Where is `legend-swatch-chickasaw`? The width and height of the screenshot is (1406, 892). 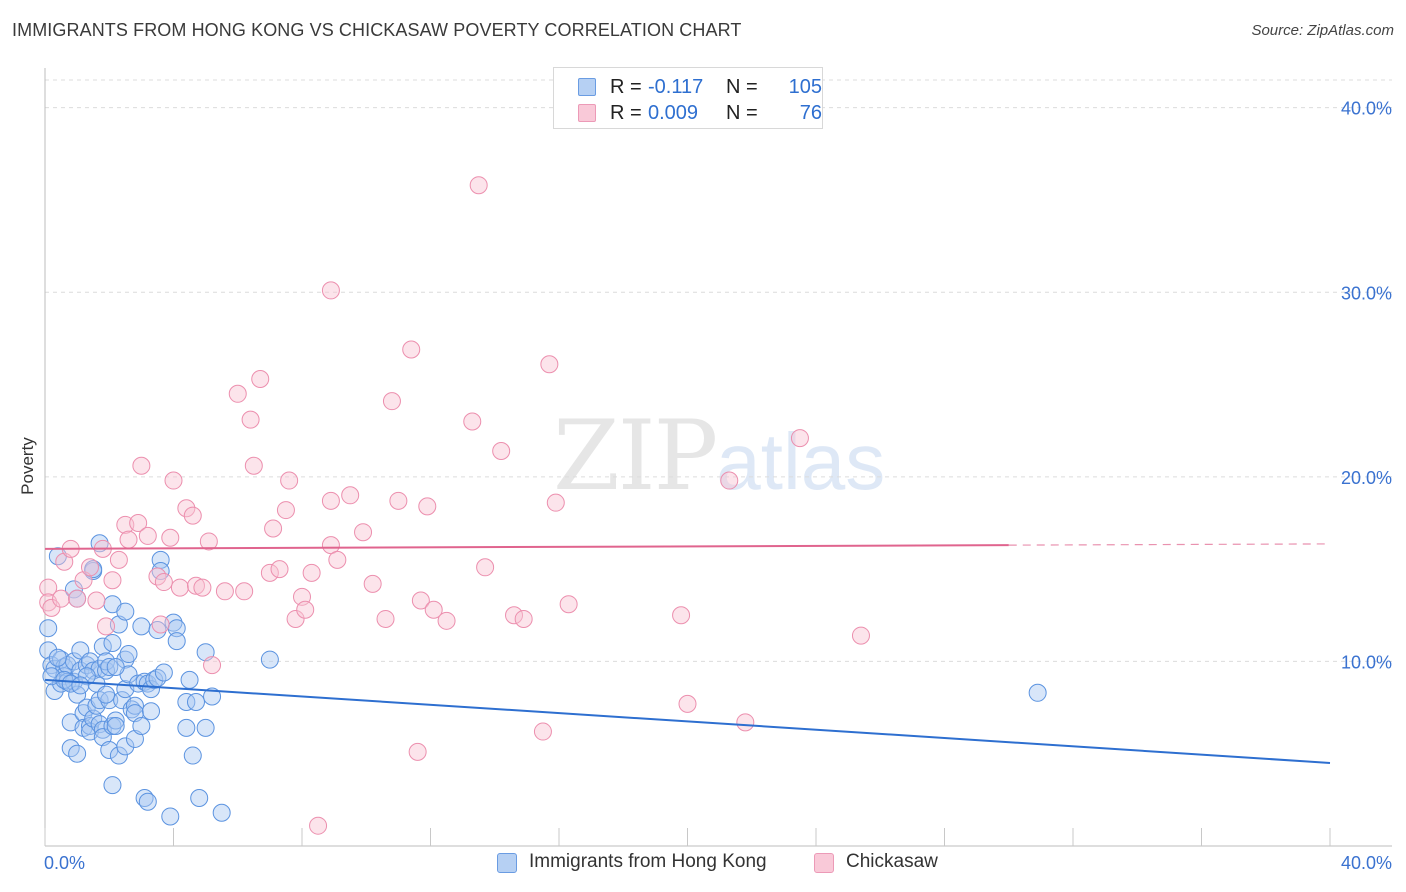 legend-swatch-chickasaw is located at coordinates (824, 863).